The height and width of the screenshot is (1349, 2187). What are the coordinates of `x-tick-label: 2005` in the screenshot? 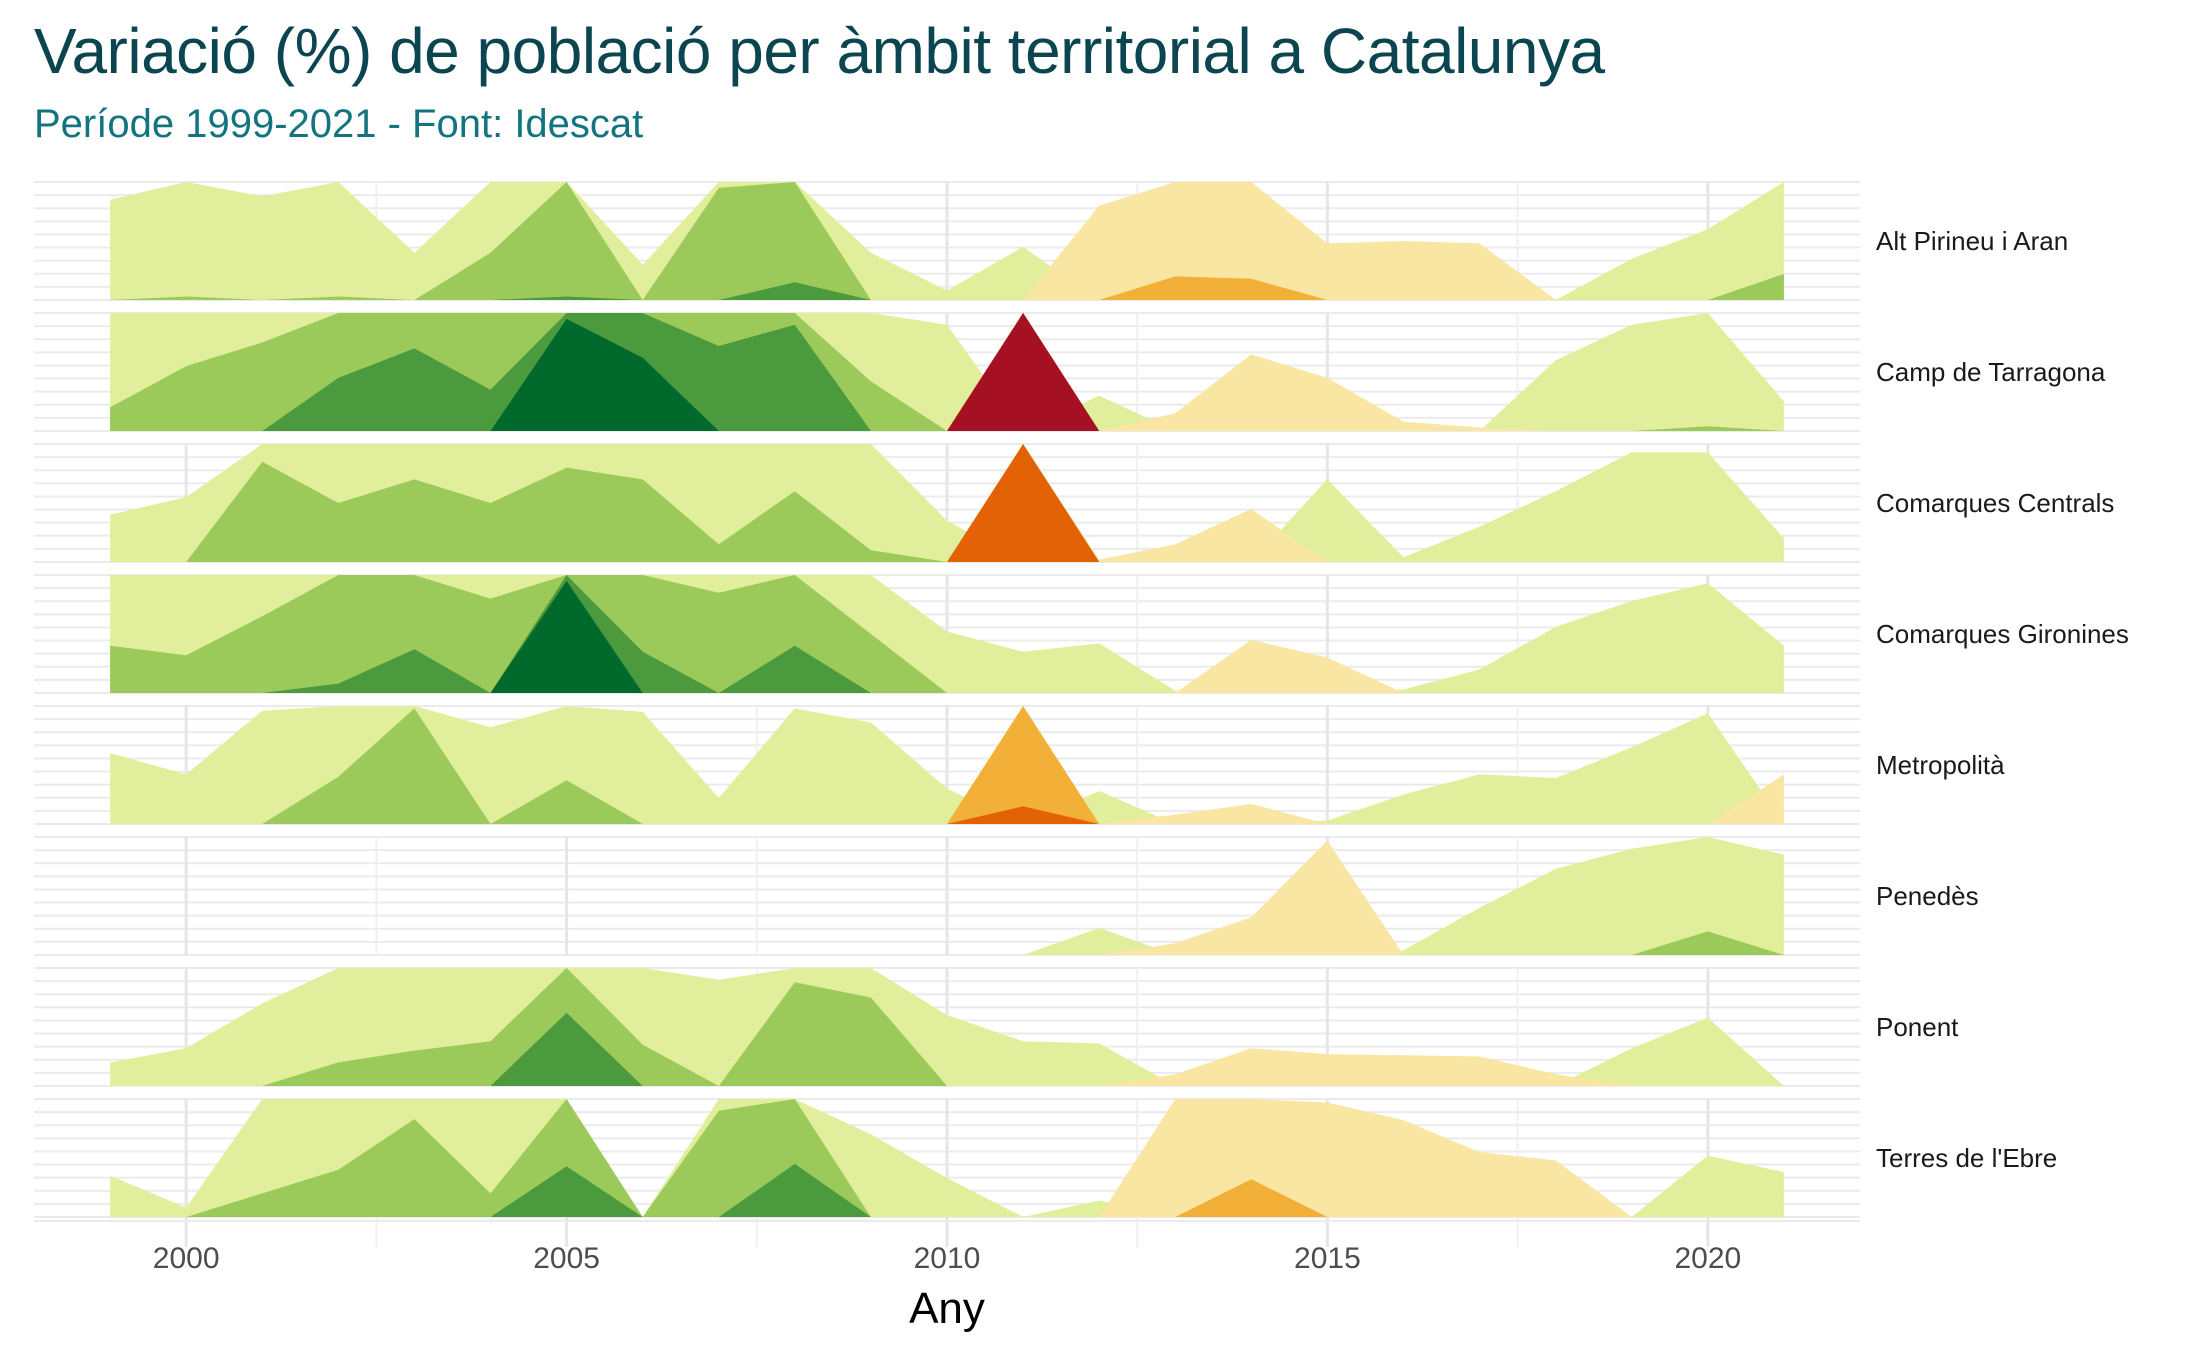 It's located at (566, 1258).